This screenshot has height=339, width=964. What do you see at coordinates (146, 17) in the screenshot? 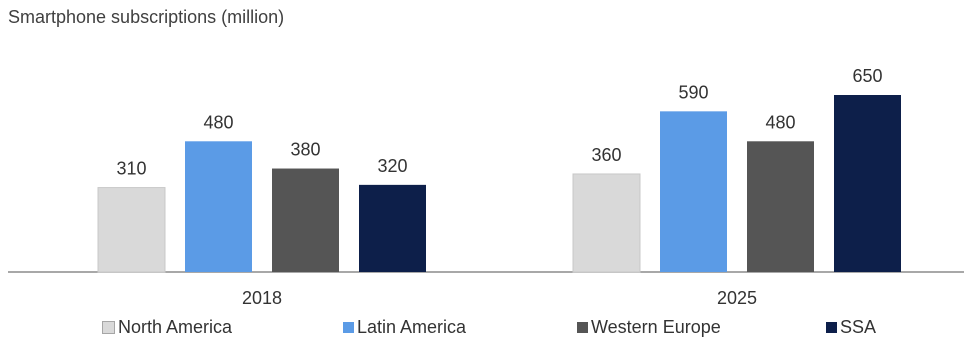
I see `chart-title: Smartphone subscriptions (million)` at bounding box center [146, 17].